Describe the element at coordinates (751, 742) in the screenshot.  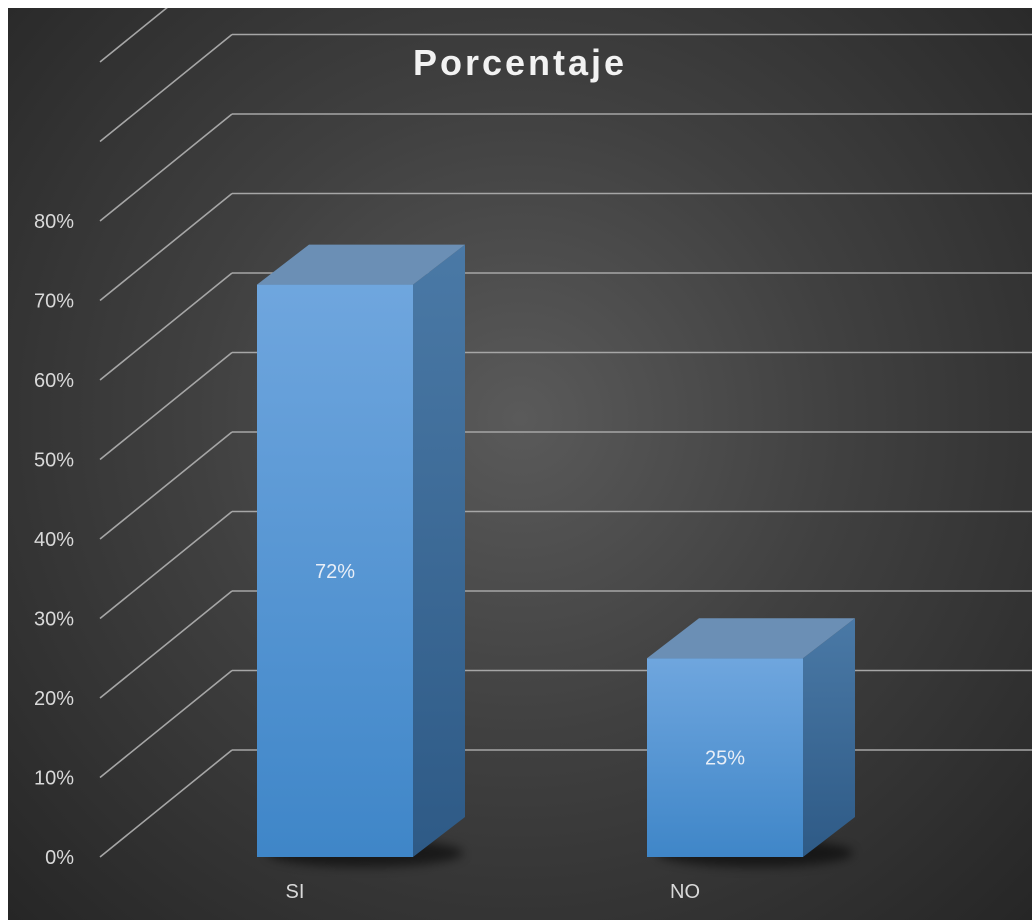
I see `bar-no` at that location.